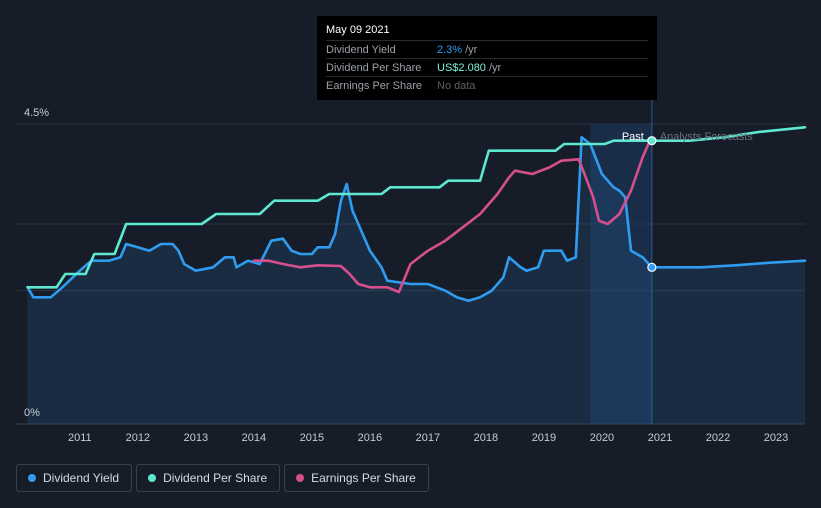 Image resolution: width=821 pixels, height=508 pixels. What do you see at coordinates (718, 438) in the screenshot?
I see `x-tick-2022: 2022` at bounding box center [718, 438].